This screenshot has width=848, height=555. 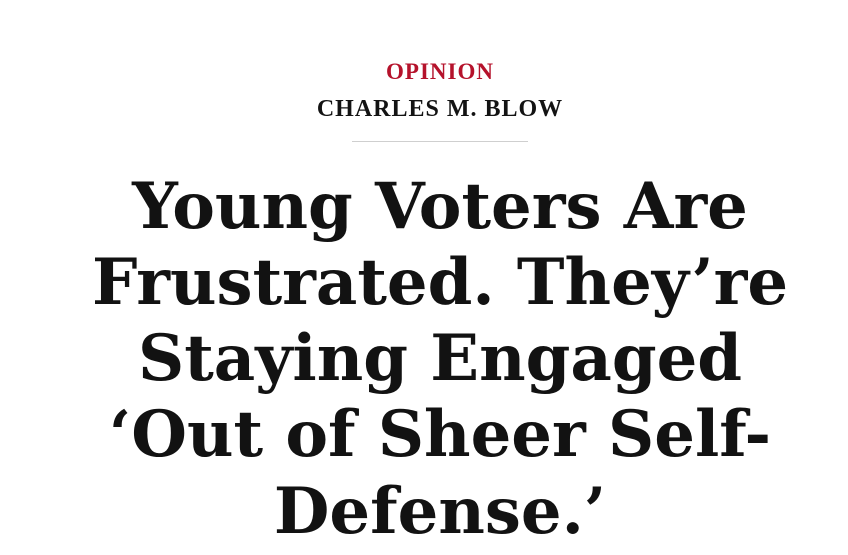 I want to click on opinion-kicker-link: OPINION, so click(x=440, y=71).